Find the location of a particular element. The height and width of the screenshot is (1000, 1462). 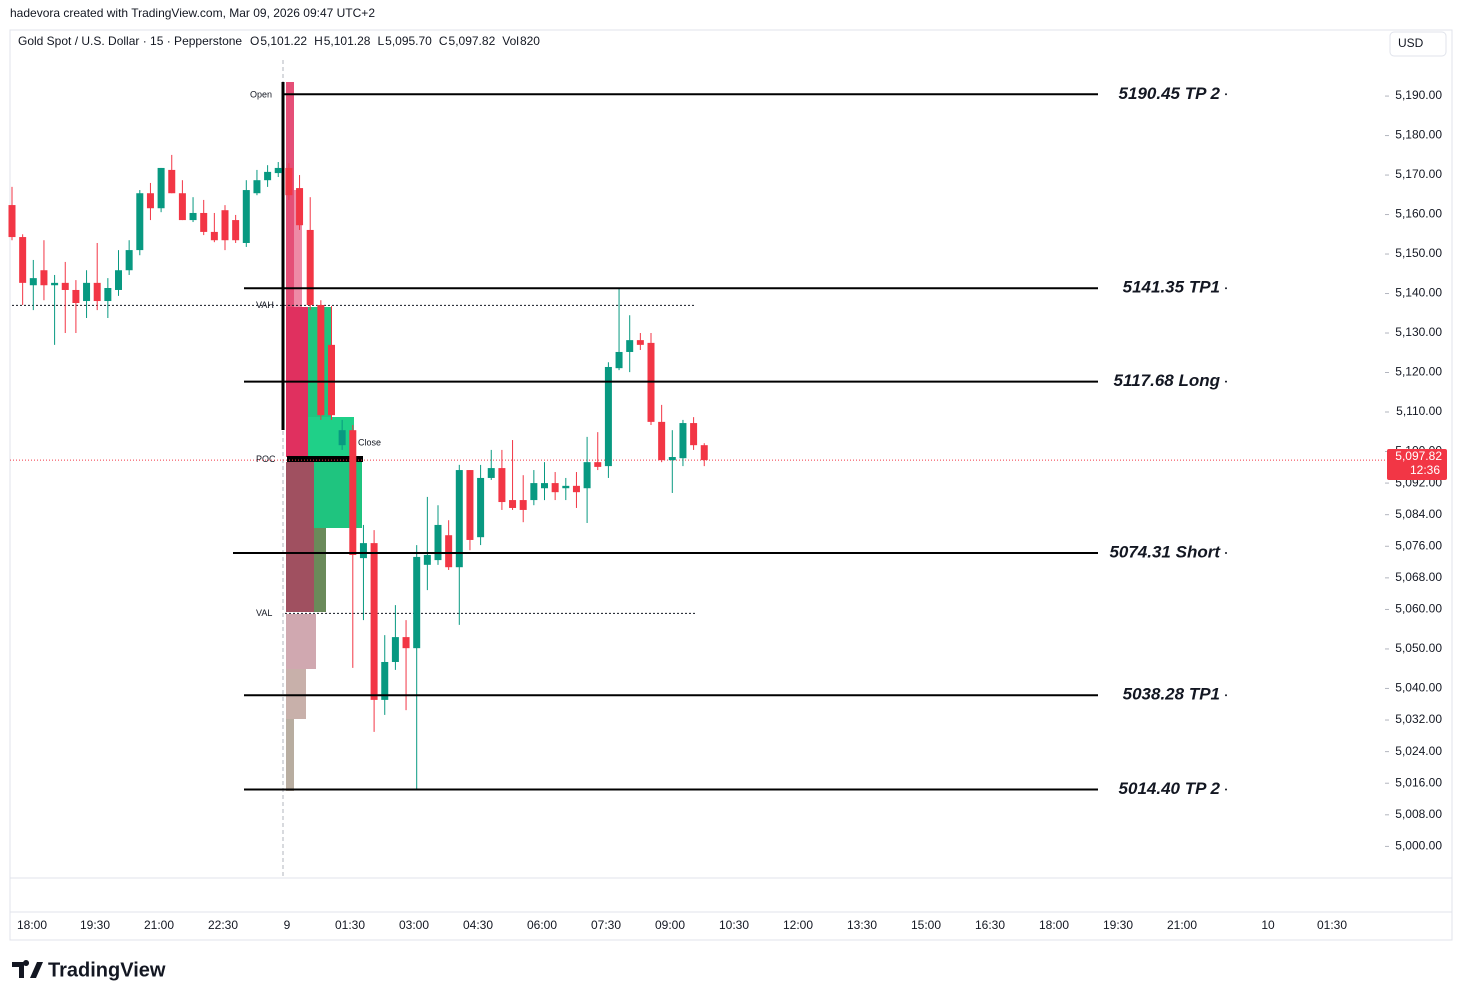

profile-level-label: POC is located at coordinates (266, 459).